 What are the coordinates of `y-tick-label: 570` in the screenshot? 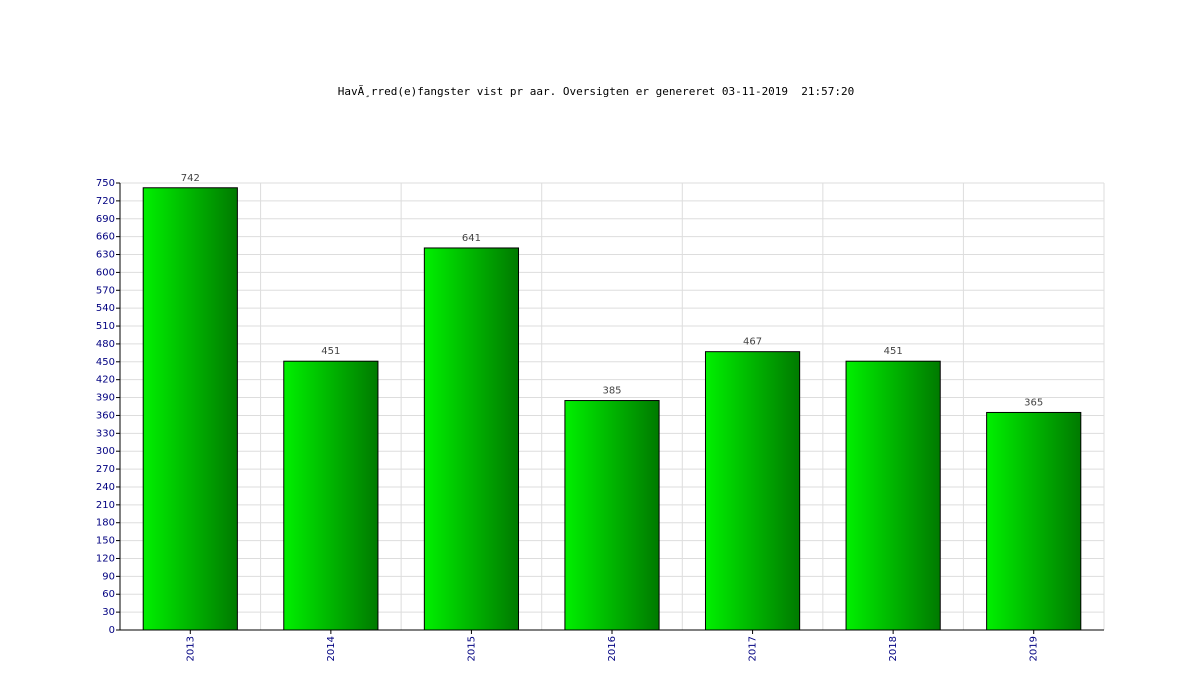 It's located at (105, 290).